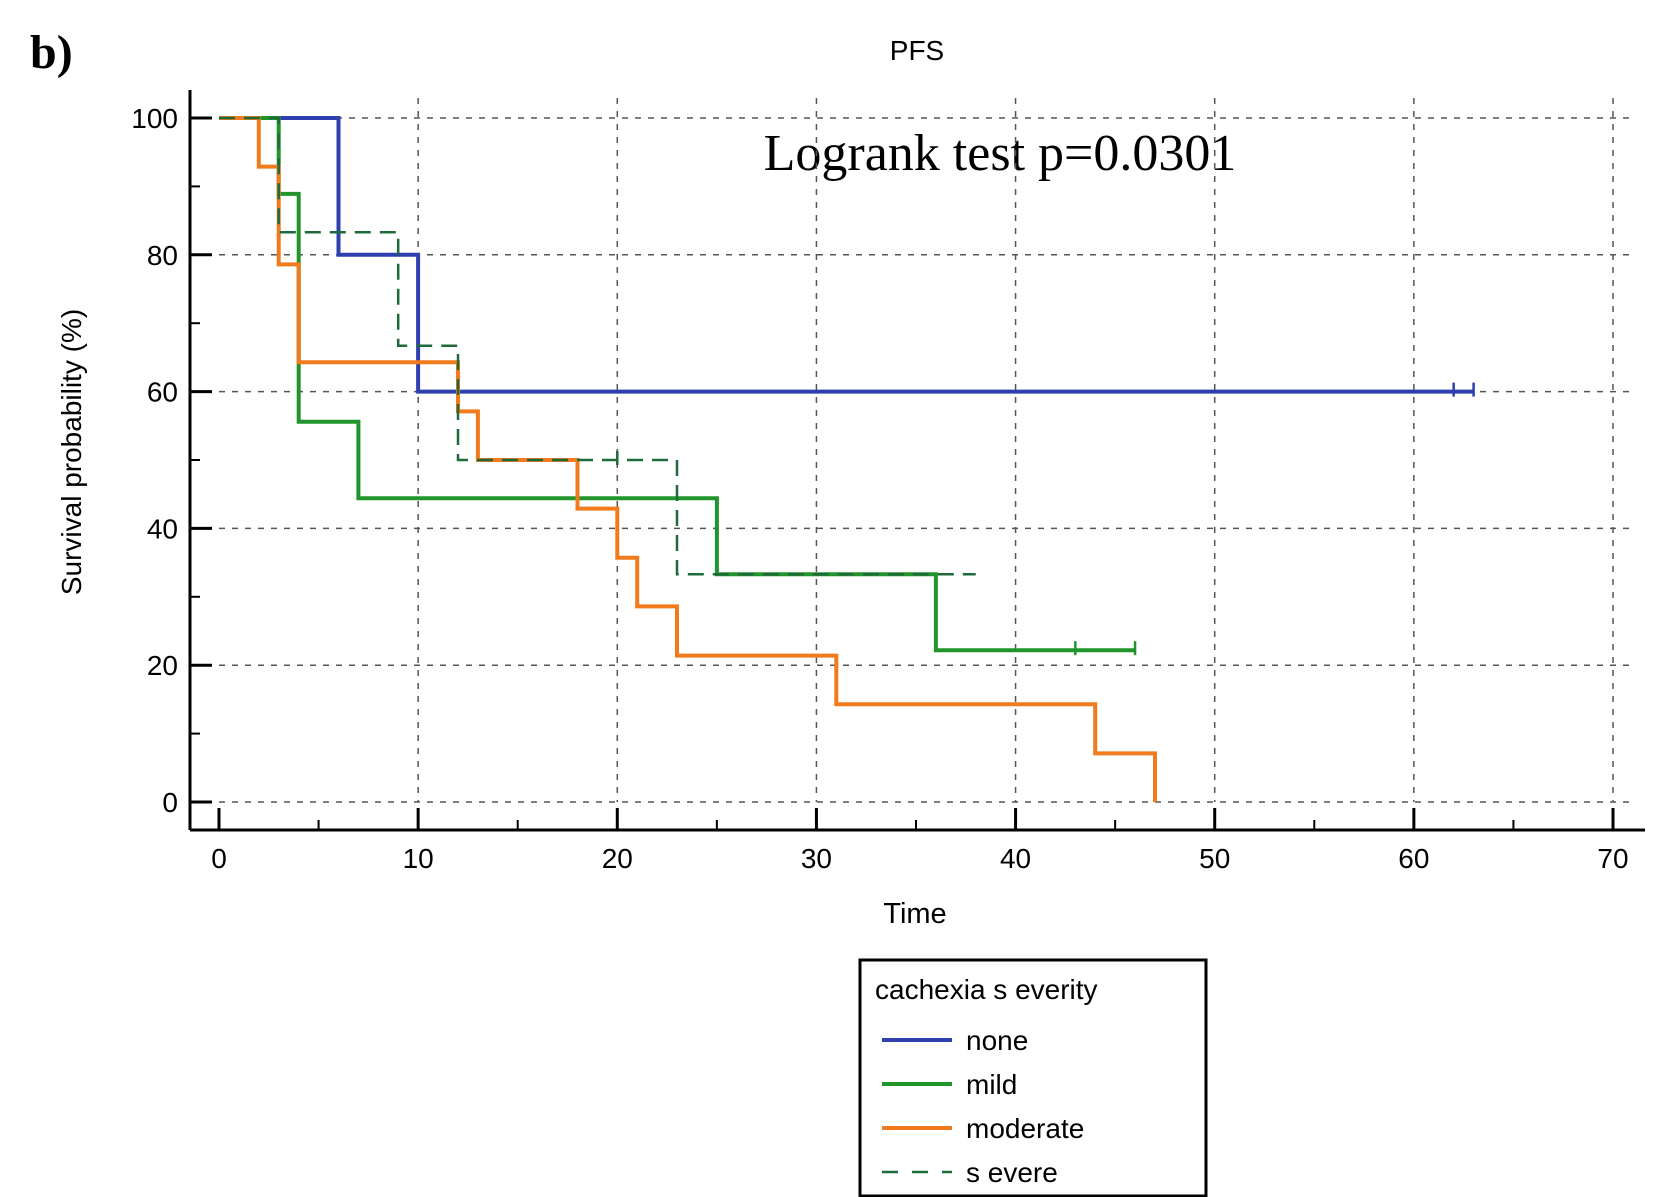  I want to click on x-tick-label-0: 0, so click(219, 858).